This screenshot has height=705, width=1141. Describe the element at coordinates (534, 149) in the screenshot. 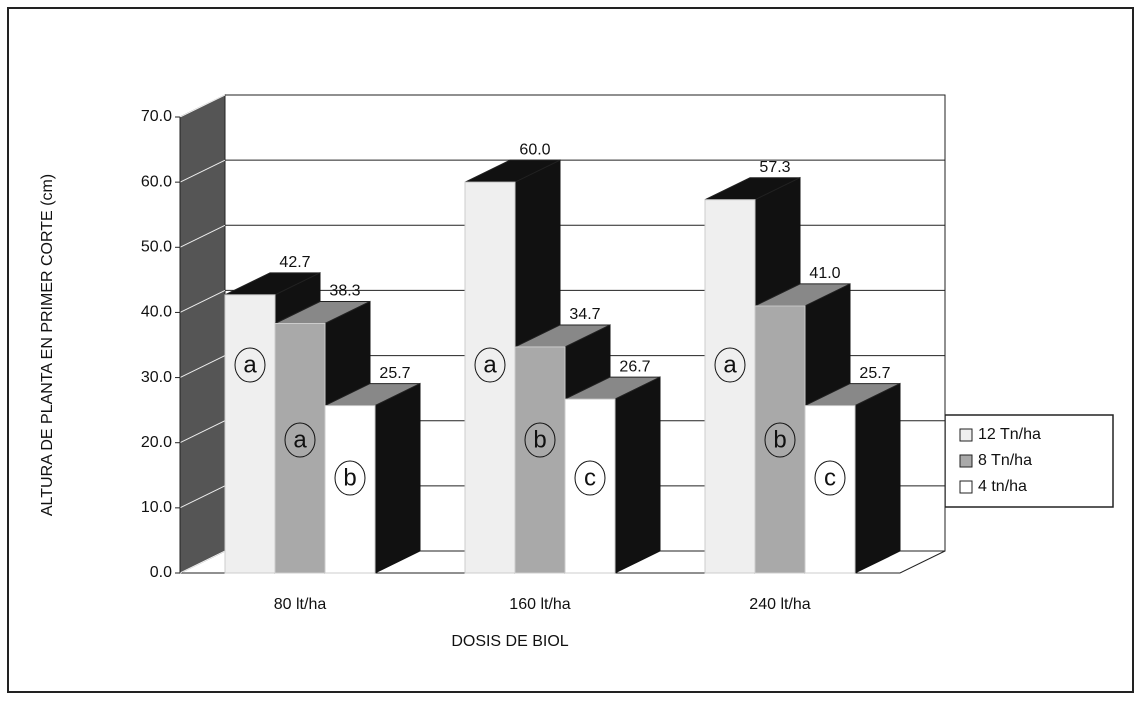

I see `value-label: 60.0` at that location.